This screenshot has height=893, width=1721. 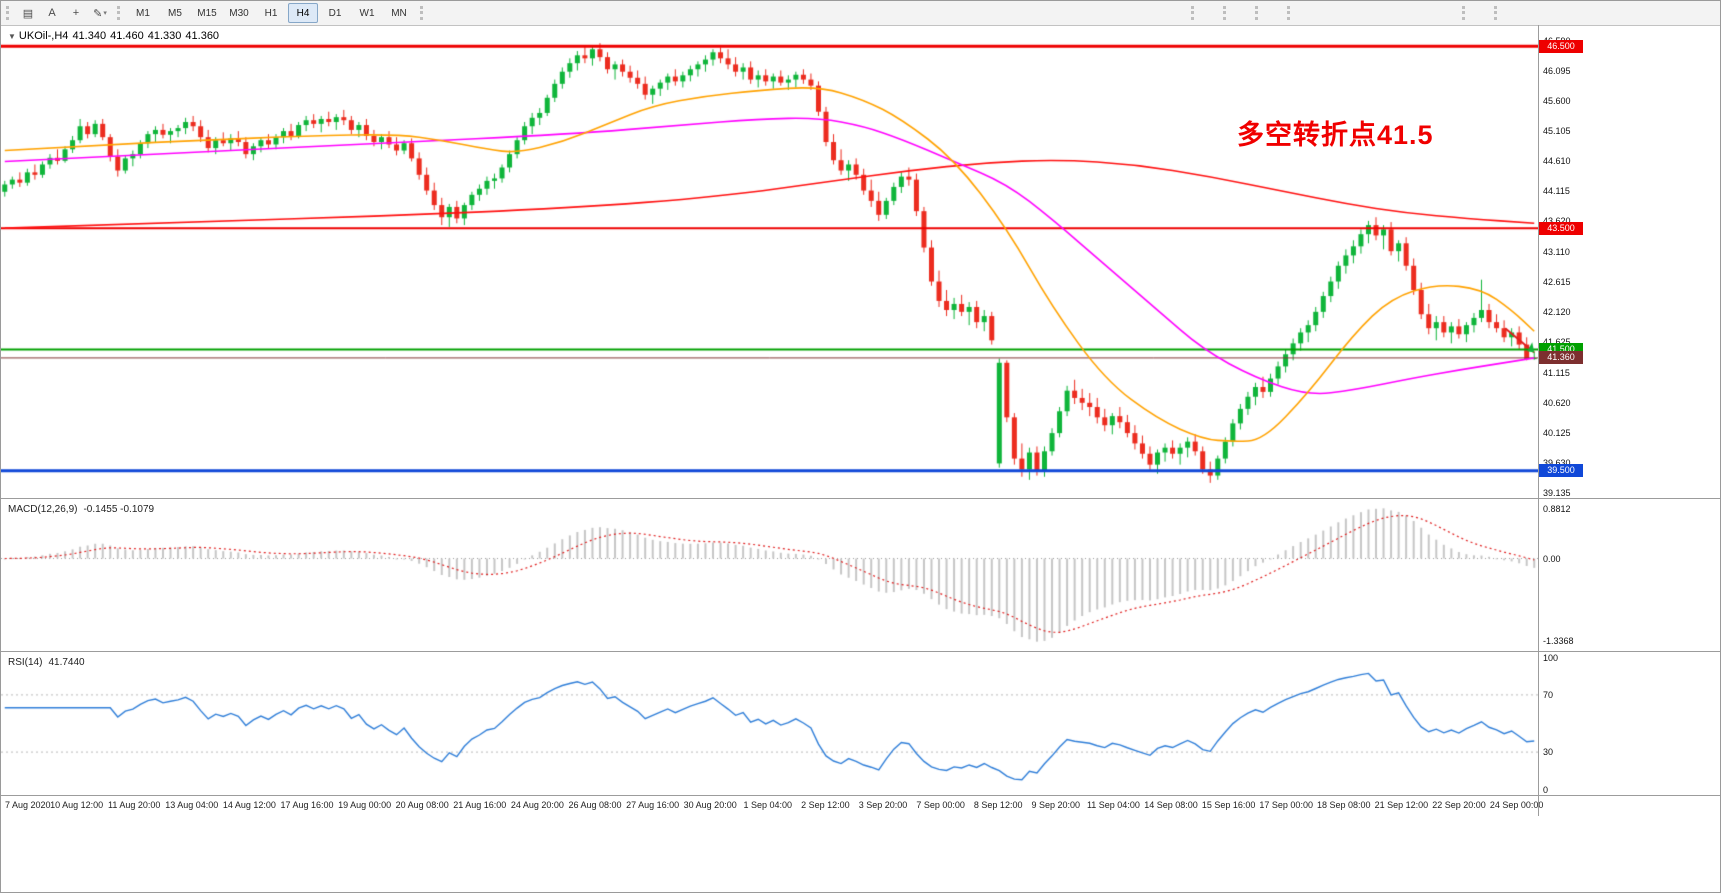 I want to click on time-axis-label: 17 Sep 00:00, so click(x=1286, y=805).